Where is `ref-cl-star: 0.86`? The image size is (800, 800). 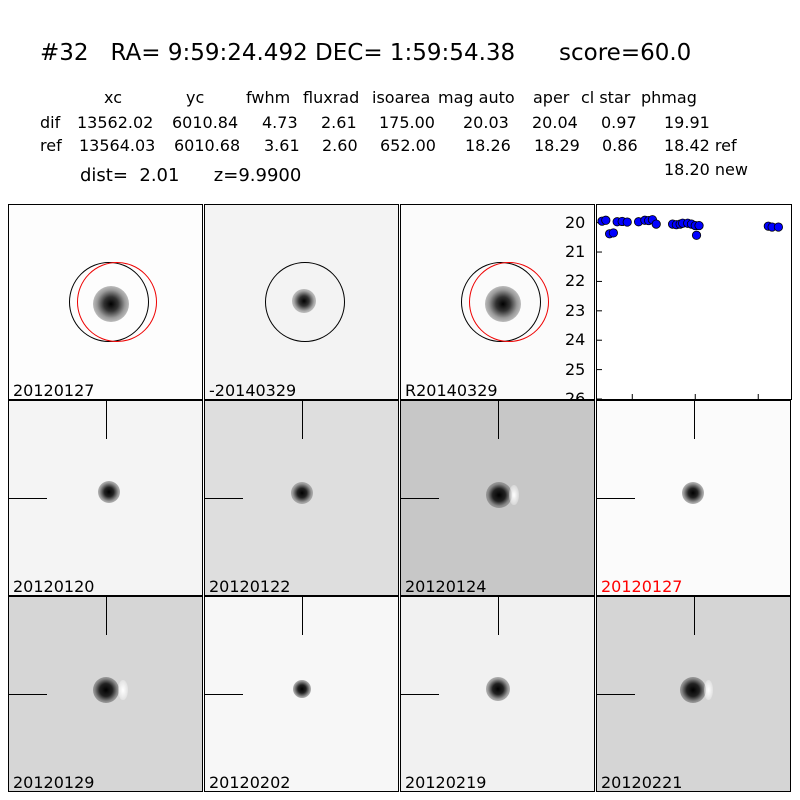
ref-cl-star: 0.86 is located at coordinates (620, 145).